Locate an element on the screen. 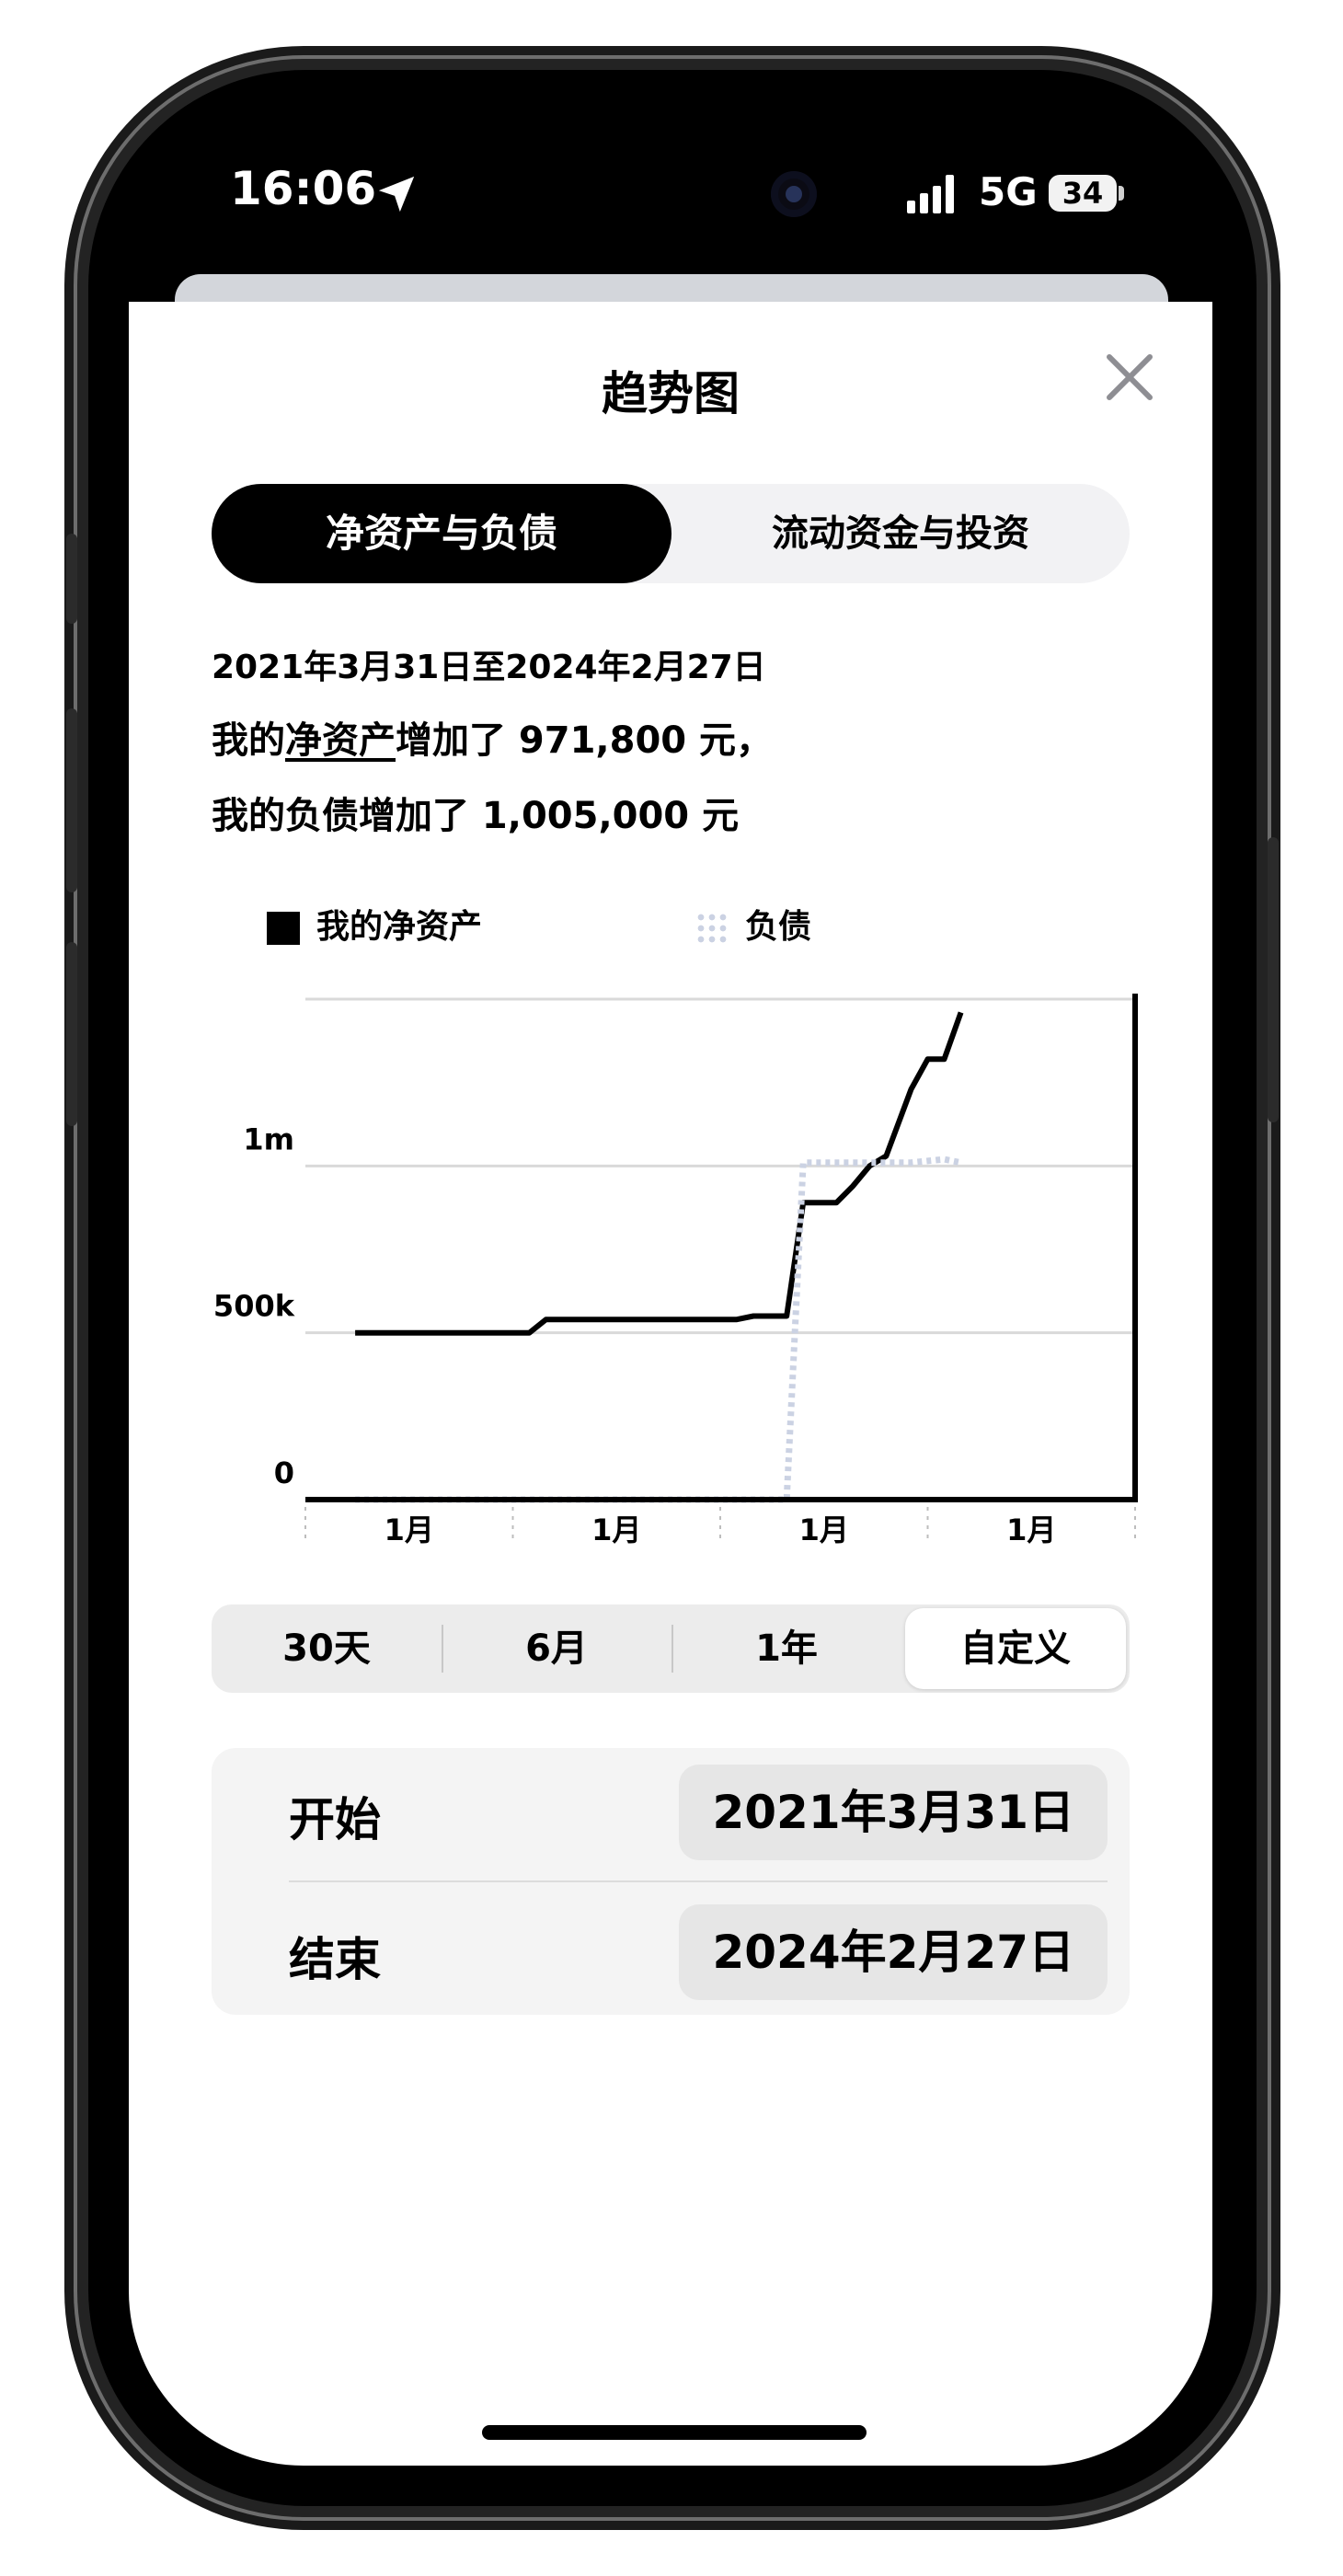 The image size is (1343, 2576). range-custom: 自定义 is located at coordinates (1015, 1648).